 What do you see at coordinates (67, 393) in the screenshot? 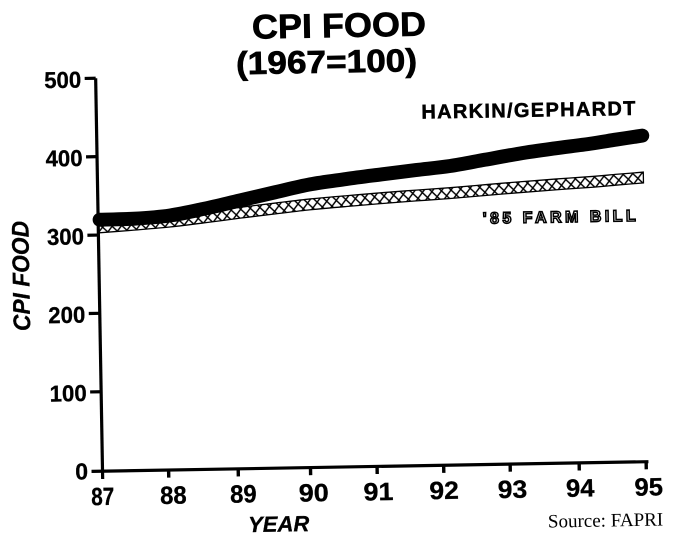
I see `svg-text: 100` at bounding box center [67, 393].